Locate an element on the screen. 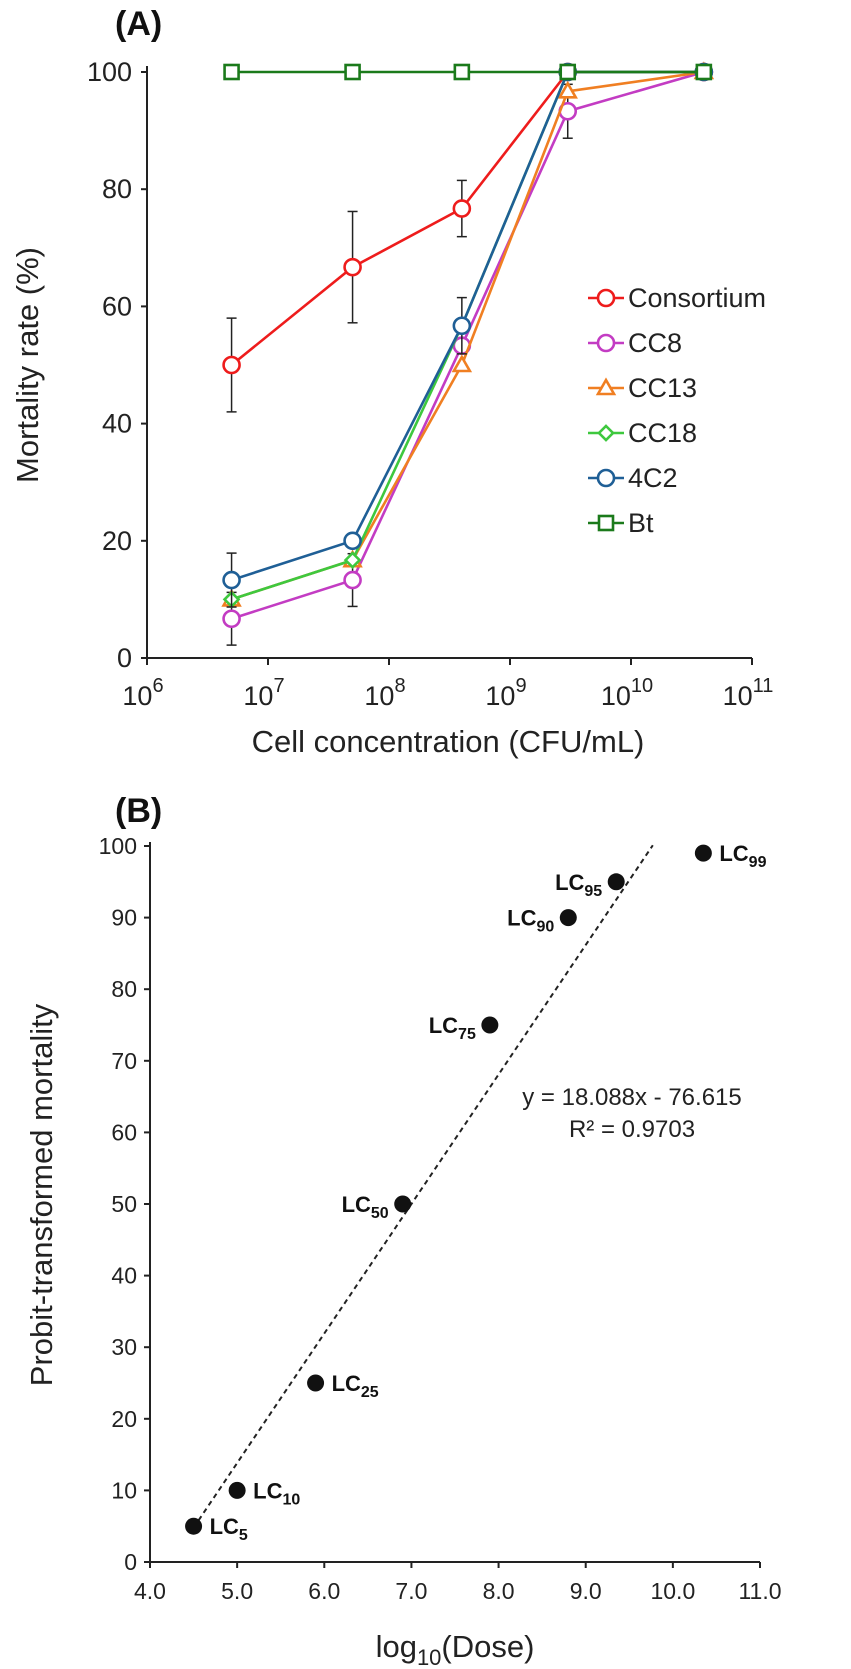  panel-a-y-ticks: 0 20 40 60 80 100 is located at coordinates (117, 365).